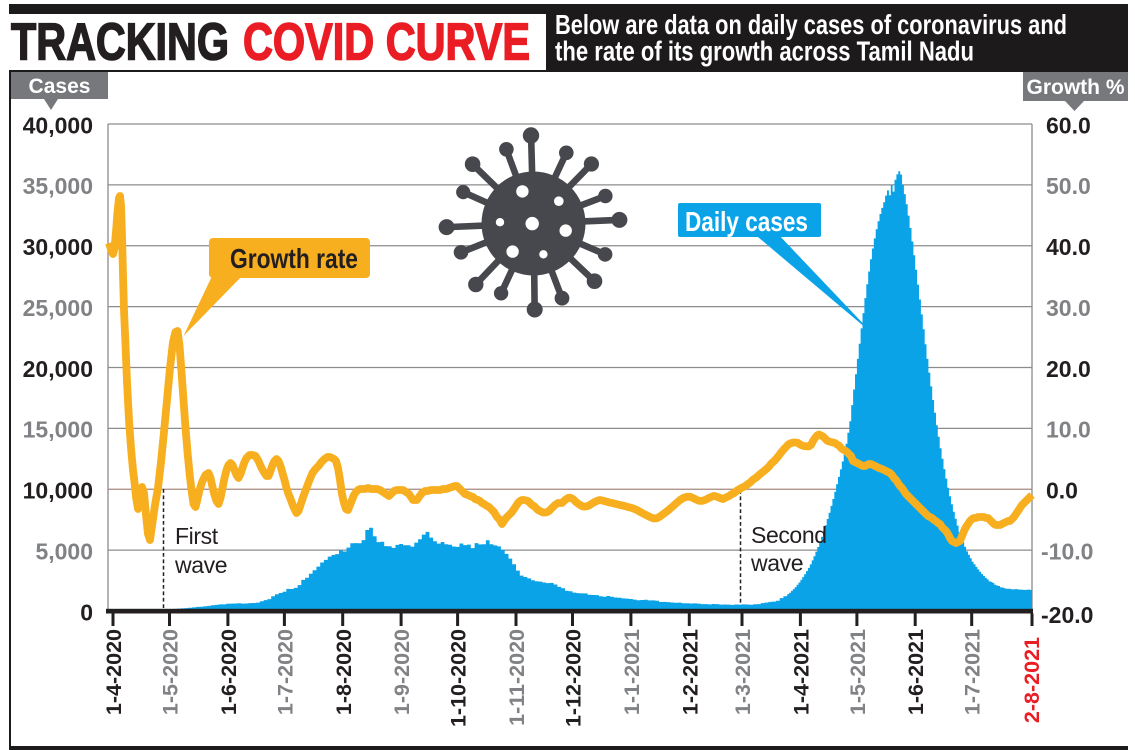 The height and width of the screenshot is (750, 1135). What do you see at coordinates (114, 672) in the screenshot?
I see `svg-text: 1-4-2020` at bounding box center [114, 672].